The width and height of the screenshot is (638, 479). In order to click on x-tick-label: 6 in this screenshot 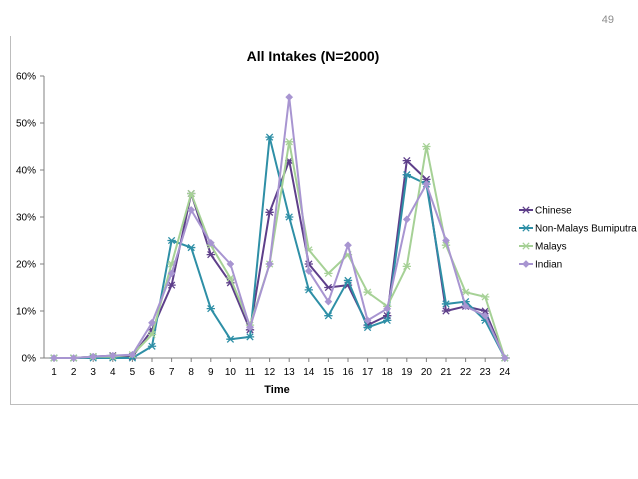, I will do `click(152, 372)`.